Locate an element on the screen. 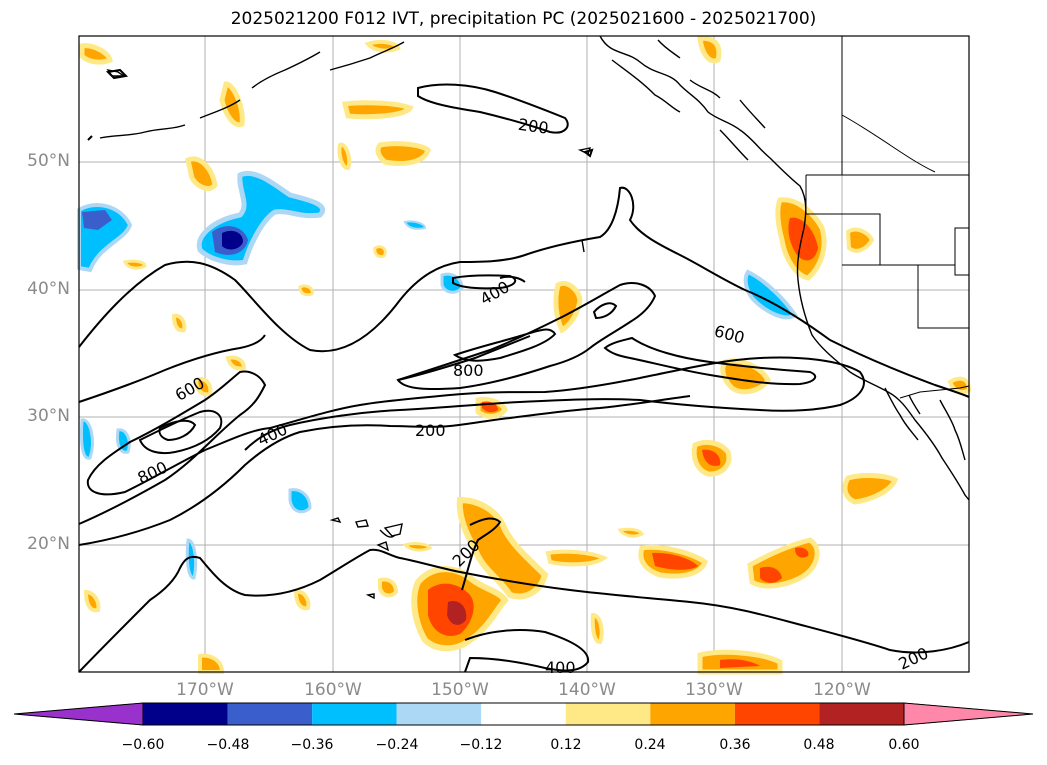 This screenshot has height=765, width=1047. lat-label: 30°N is located at coordinates (48, 416).